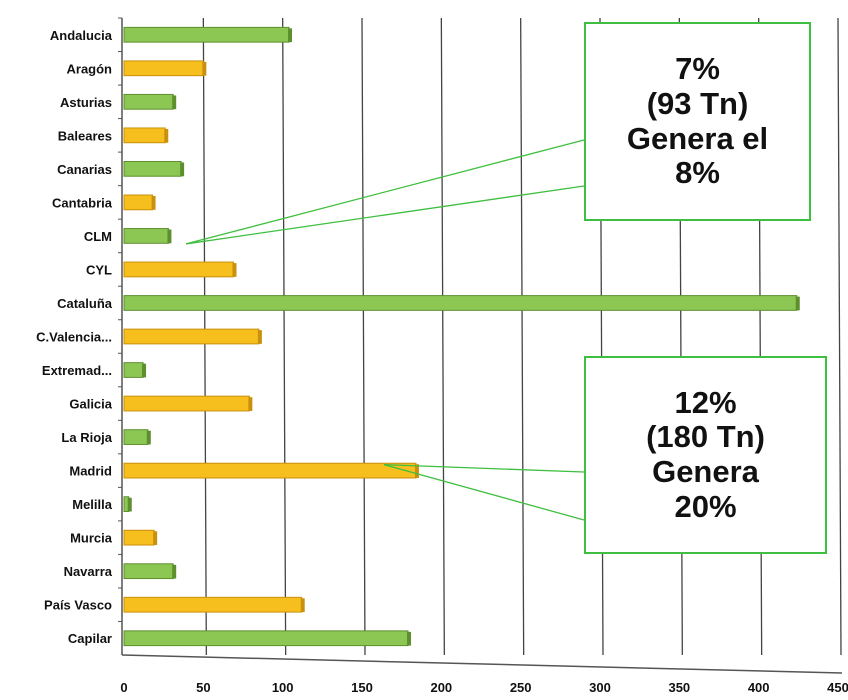 This screenshot has height=700, width=848. Describe the element at coordinates (600, 687) in the screenshot. I see `x-tick-label: 300` at that location.